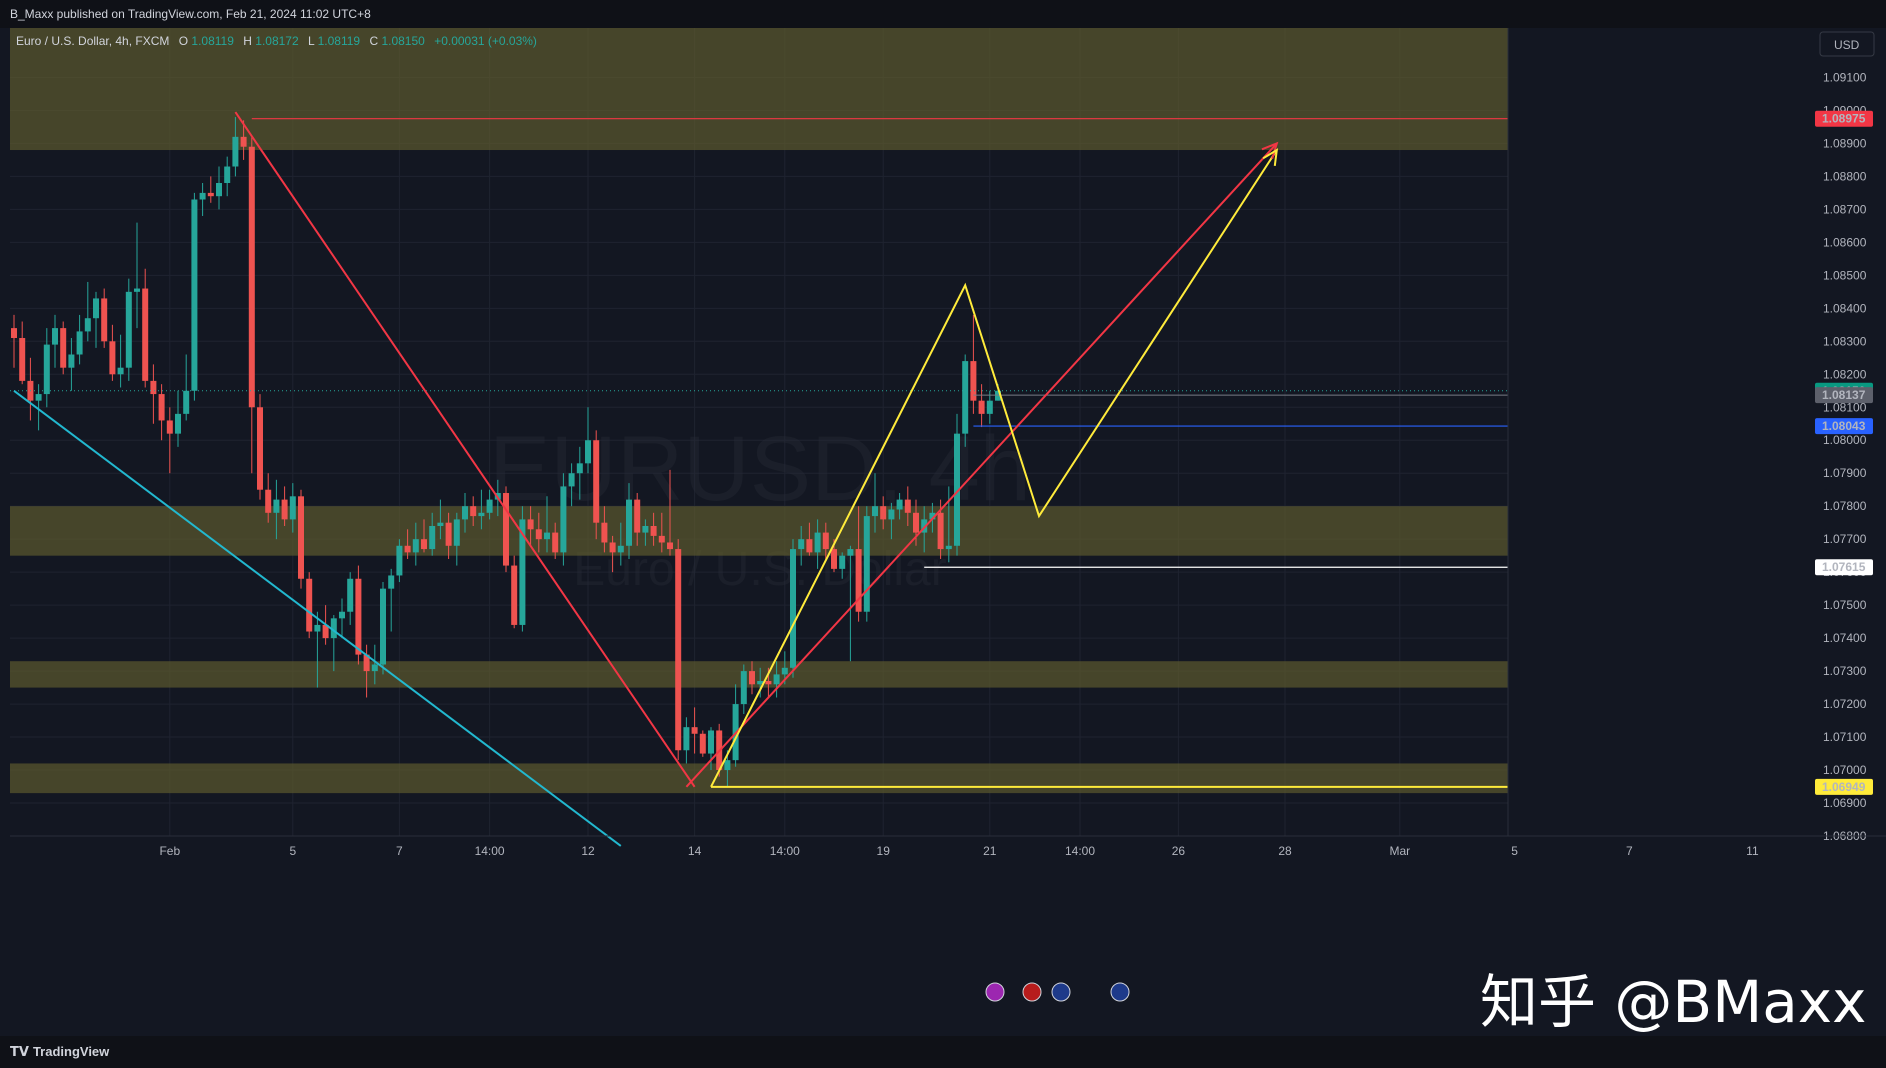 The width and height of the screenshot is (1886, 1068). Describe the element at coordinates (277, 41) in the screenshot. I see `legend-high: 1.08172` at that location.